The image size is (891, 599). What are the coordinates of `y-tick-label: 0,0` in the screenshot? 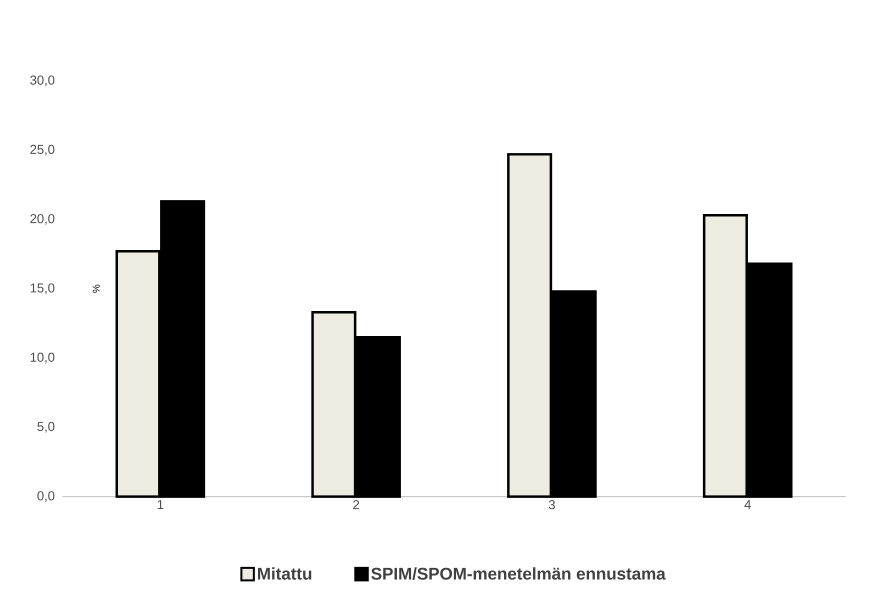 It's located at (45, 496).